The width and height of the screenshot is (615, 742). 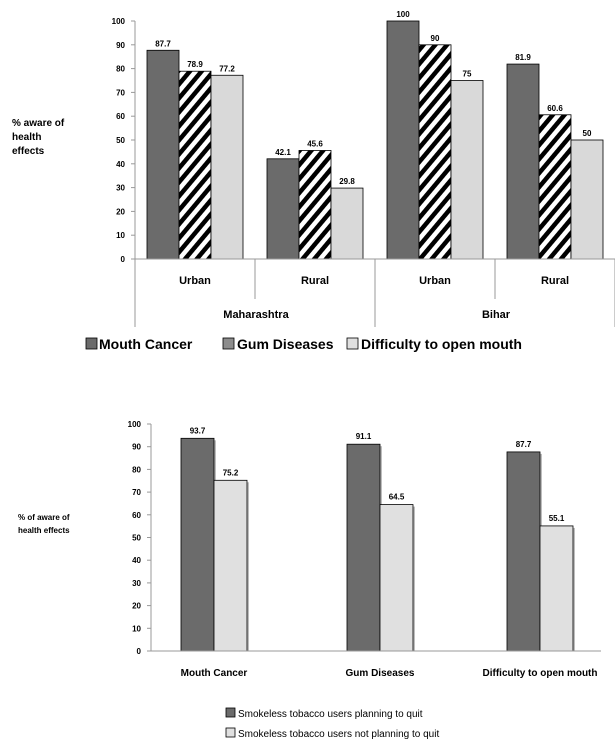 What do you see at coordinates (136, 515) in the screenshot?
I see `chart2-ytick-label: 60` at bounding box center [136, 515].